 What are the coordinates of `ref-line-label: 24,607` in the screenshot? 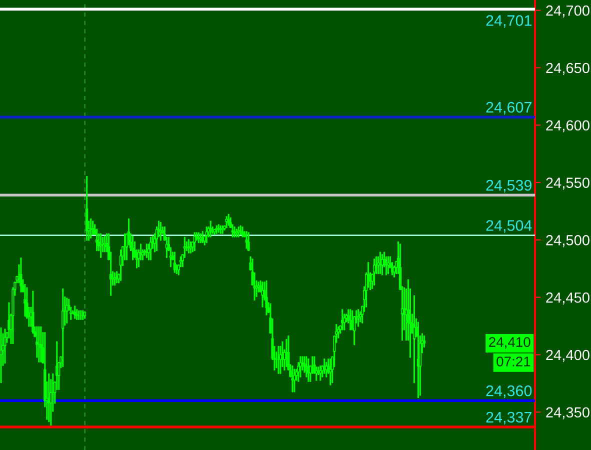 It's located at (509, 108).